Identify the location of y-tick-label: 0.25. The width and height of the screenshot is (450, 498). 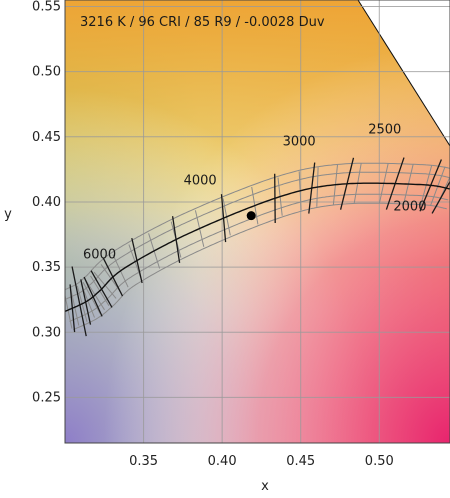
(46, 397).